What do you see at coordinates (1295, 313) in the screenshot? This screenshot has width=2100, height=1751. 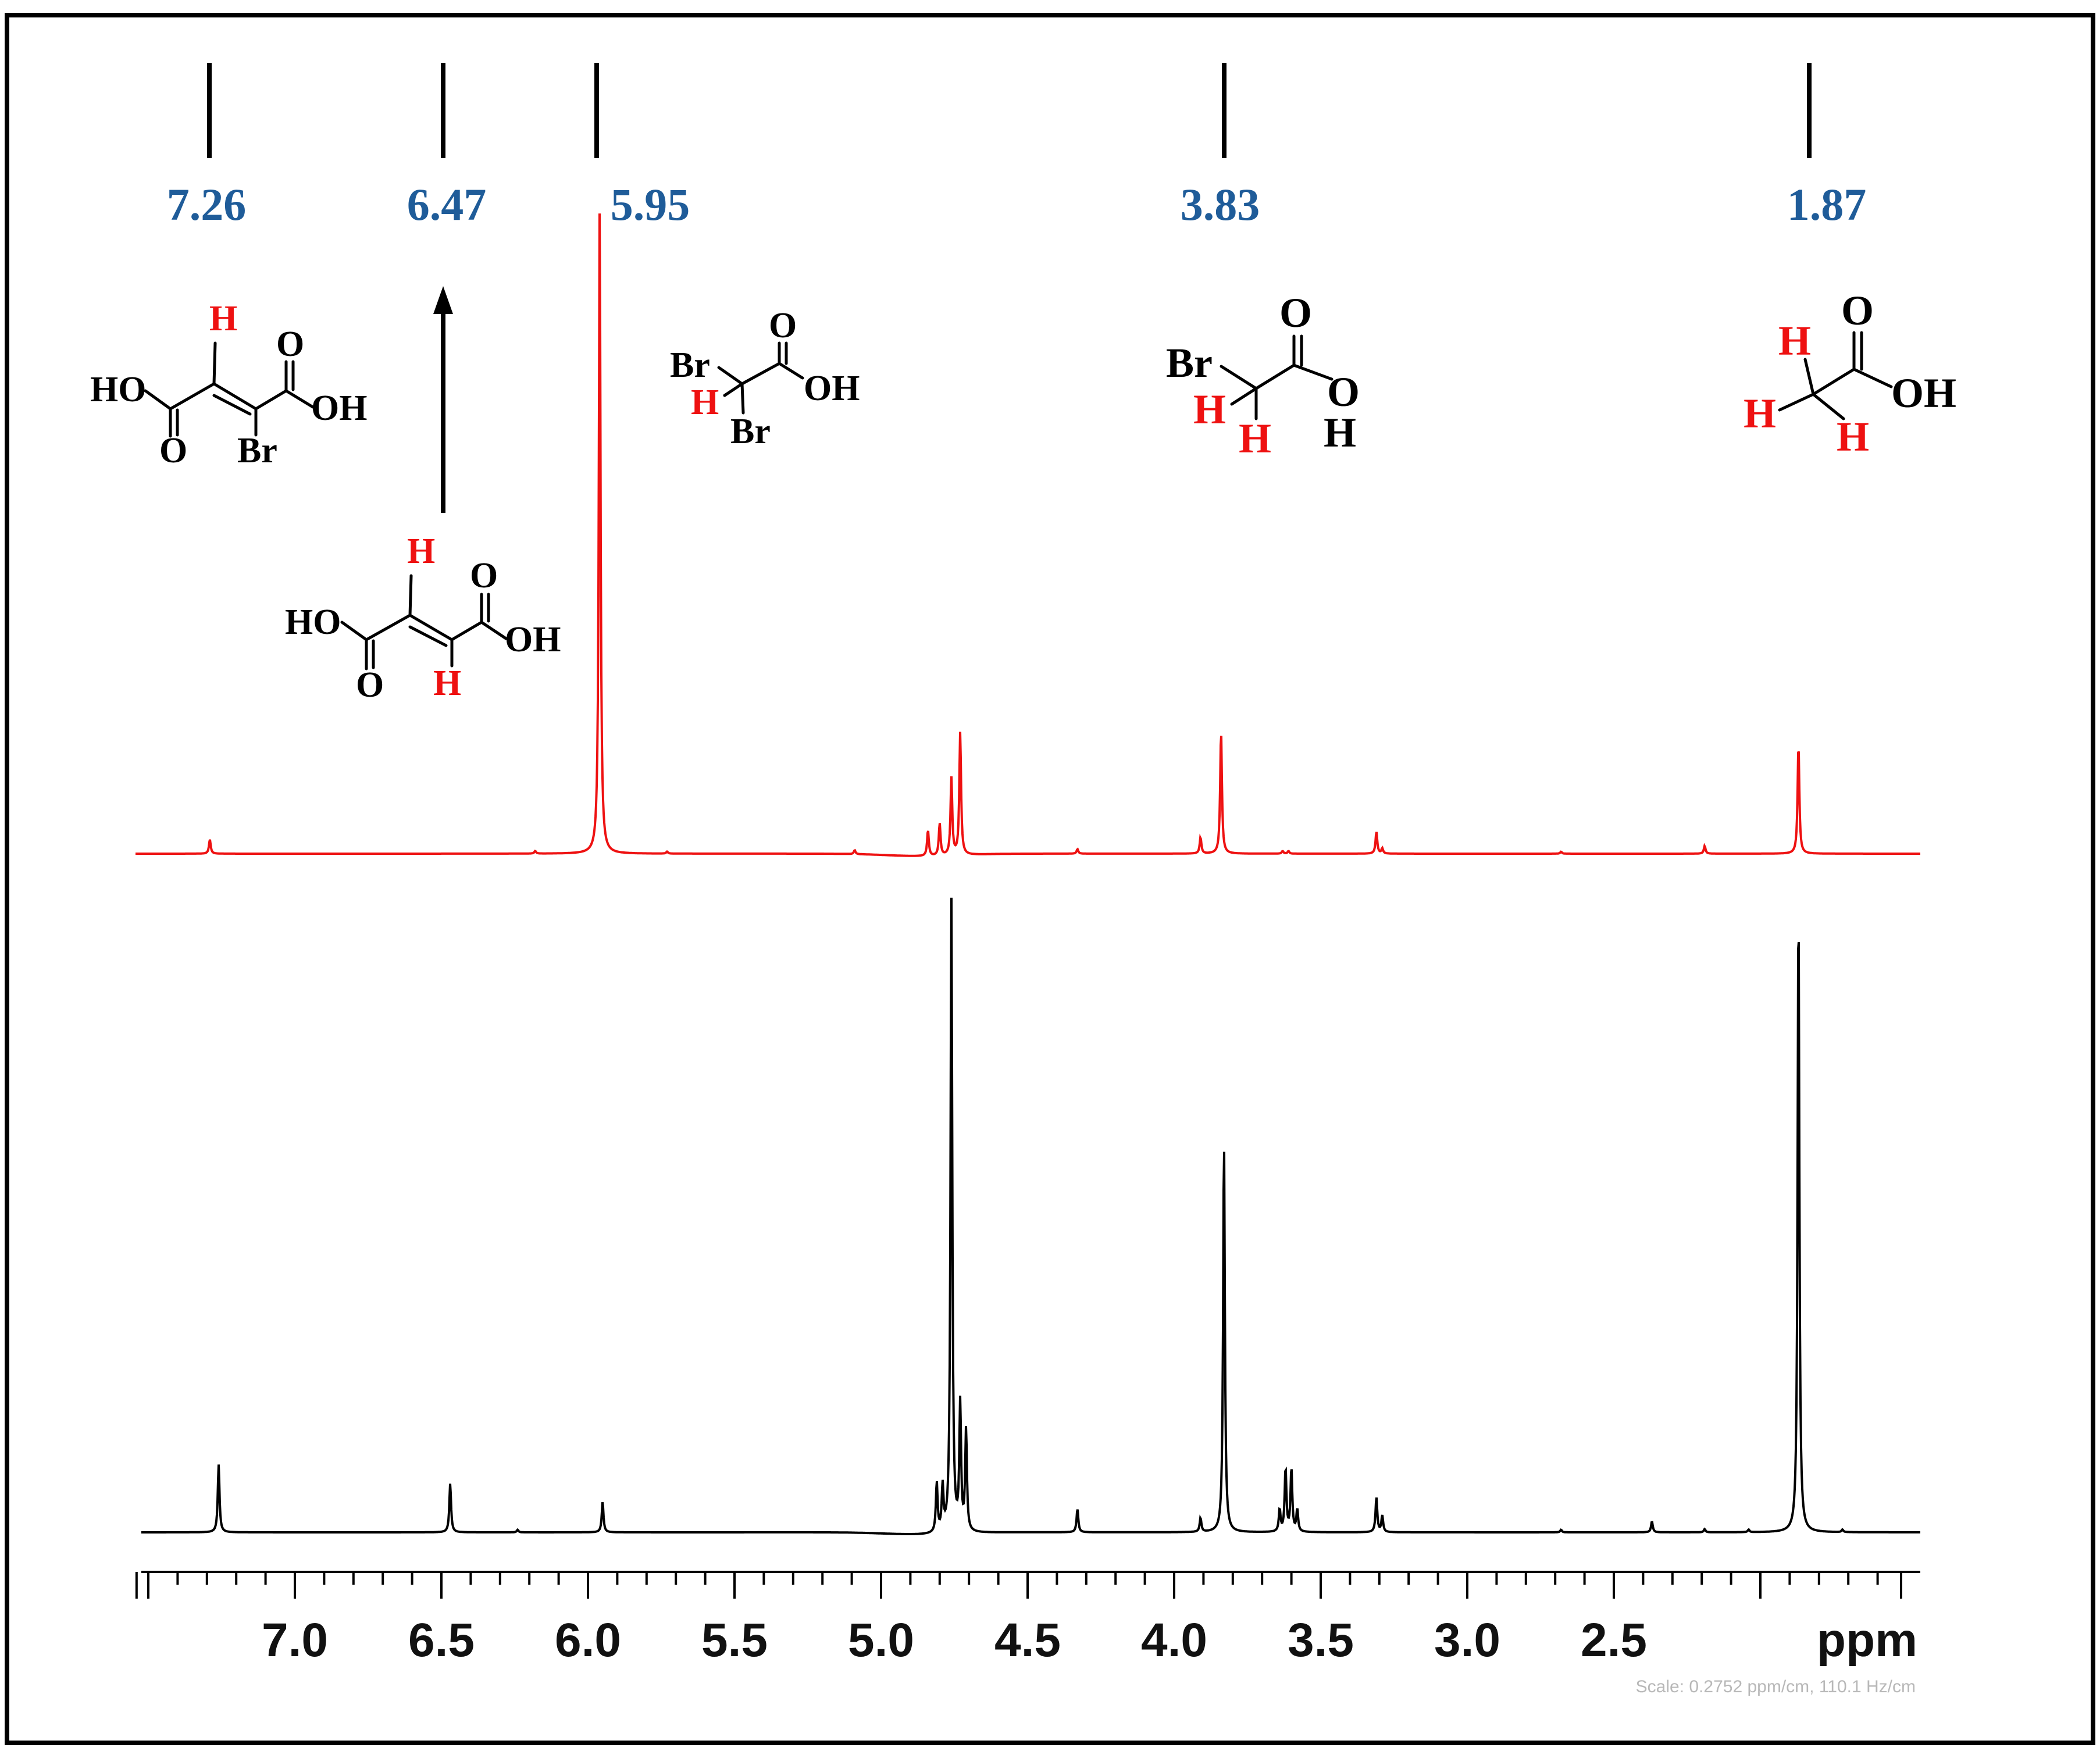 I see `atom-o-1: O` at bounding box center [1295, 313].